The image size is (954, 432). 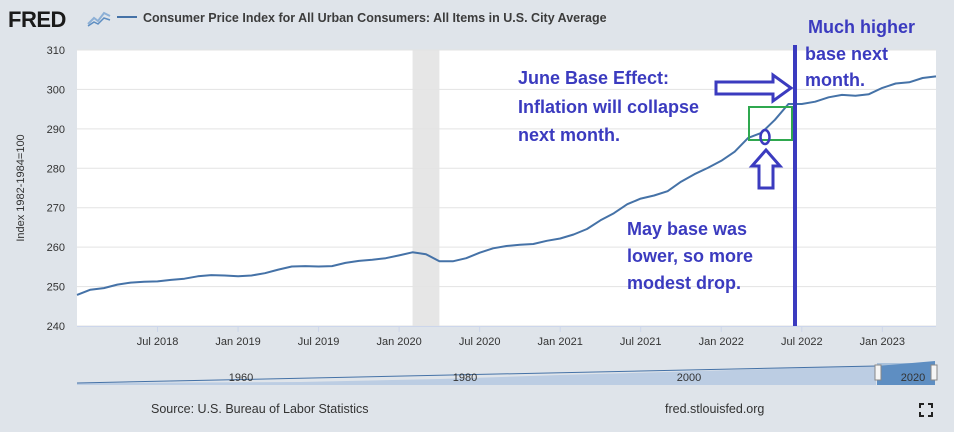 What do you see at coordinates (926, 410) in the screenshot?
I see `fullscreen-icon` at bounding box center [926, 410].